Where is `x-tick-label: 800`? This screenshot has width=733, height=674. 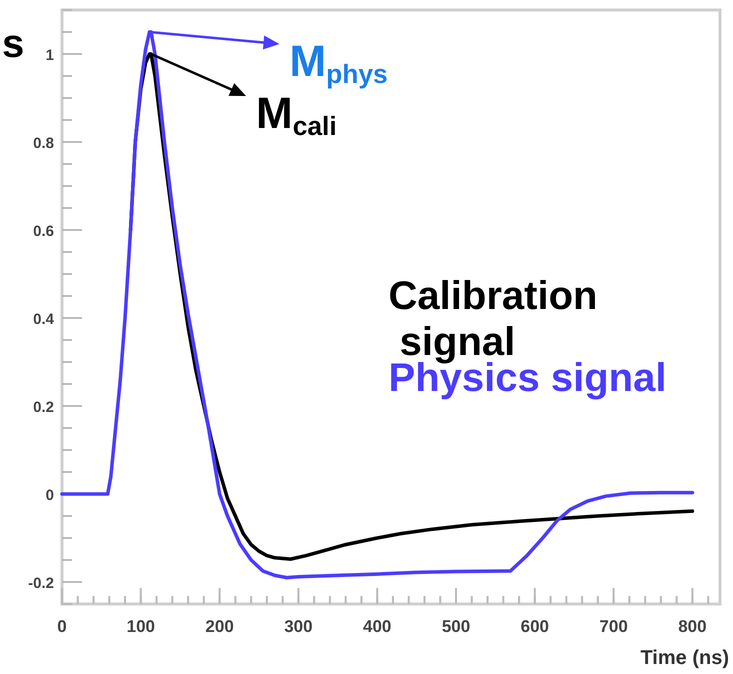
x-tick-label: 800 is located at coordinates (692, 626).